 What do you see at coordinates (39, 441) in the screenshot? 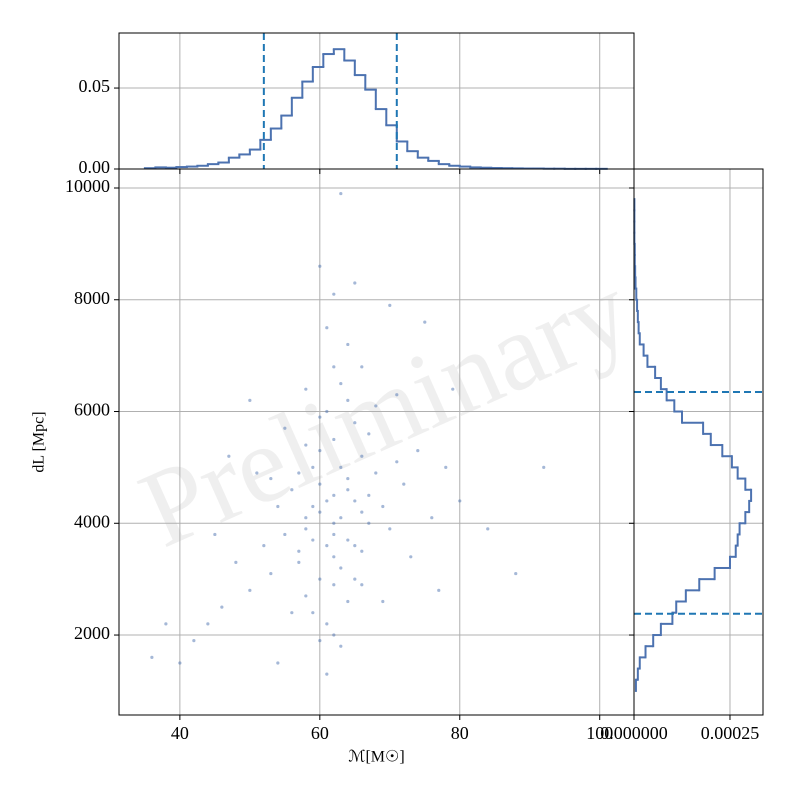
I see `y-axis-label: dL [Mpc]` at bounding box center [39, 441].